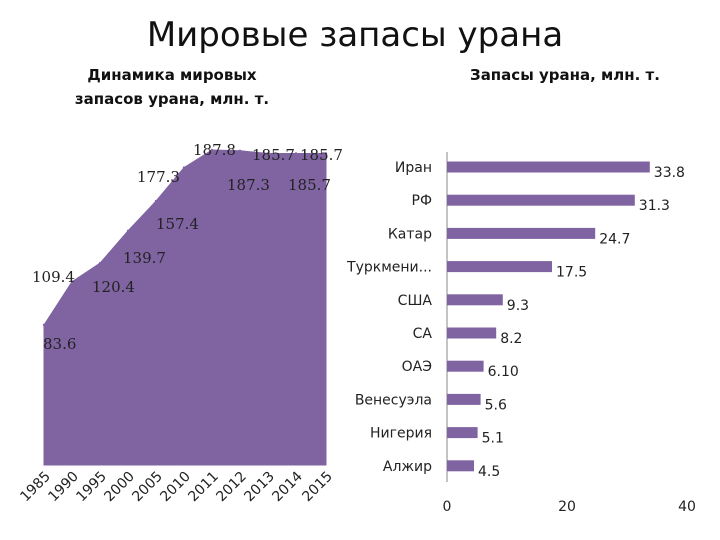 This screenshot has width=720, height=540. I want to click on area-data-label: 120.4, so click(113, 287).